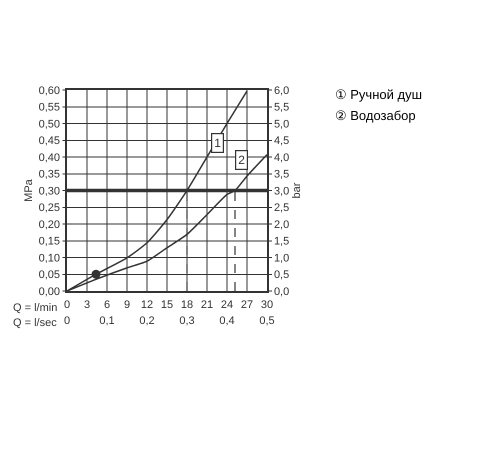  Describe the element at coordinates (147, 304) in the screenshot. I see `x-tick-label: 12` at that location.